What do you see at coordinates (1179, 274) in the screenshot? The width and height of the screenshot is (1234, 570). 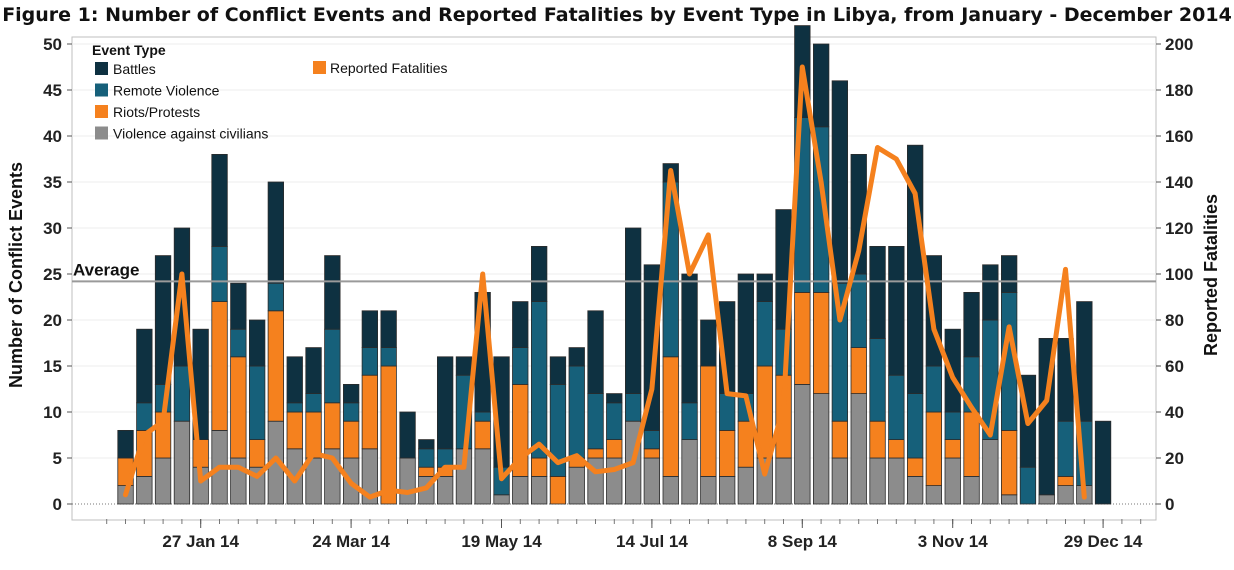 I see `y-right-tick-label: 100` at bounding box center [1179, 274].